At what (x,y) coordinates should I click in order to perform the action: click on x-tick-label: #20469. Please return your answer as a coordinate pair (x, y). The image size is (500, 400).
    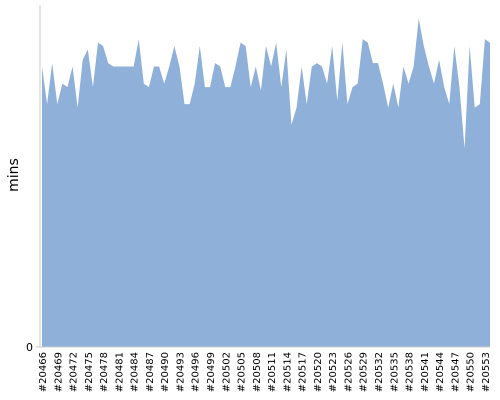
    Looking at the image, I should click on (58, 372).